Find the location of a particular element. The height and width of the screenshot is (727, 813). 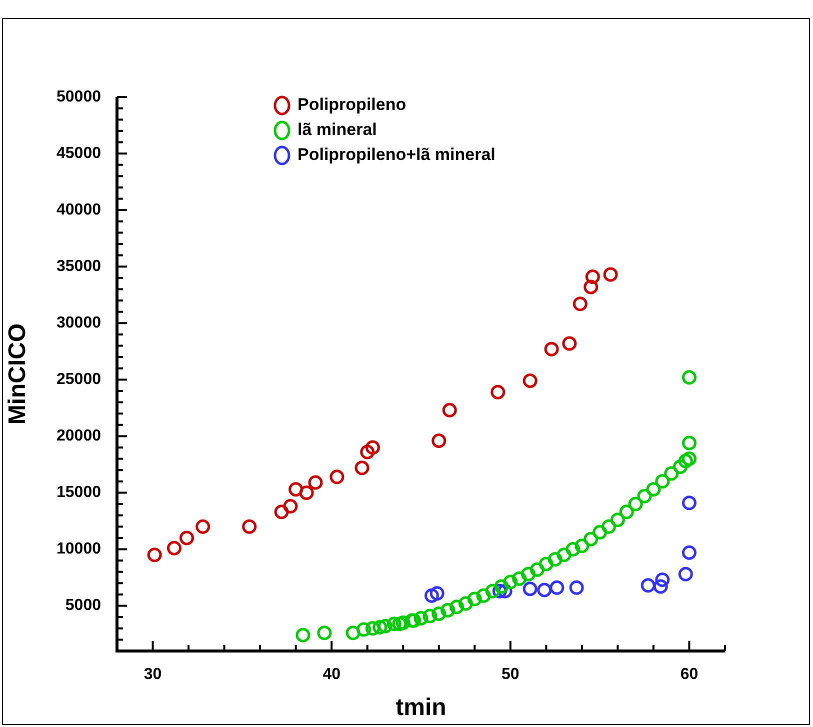

x-tick-label: 50 is located at coordinates (511, 675).